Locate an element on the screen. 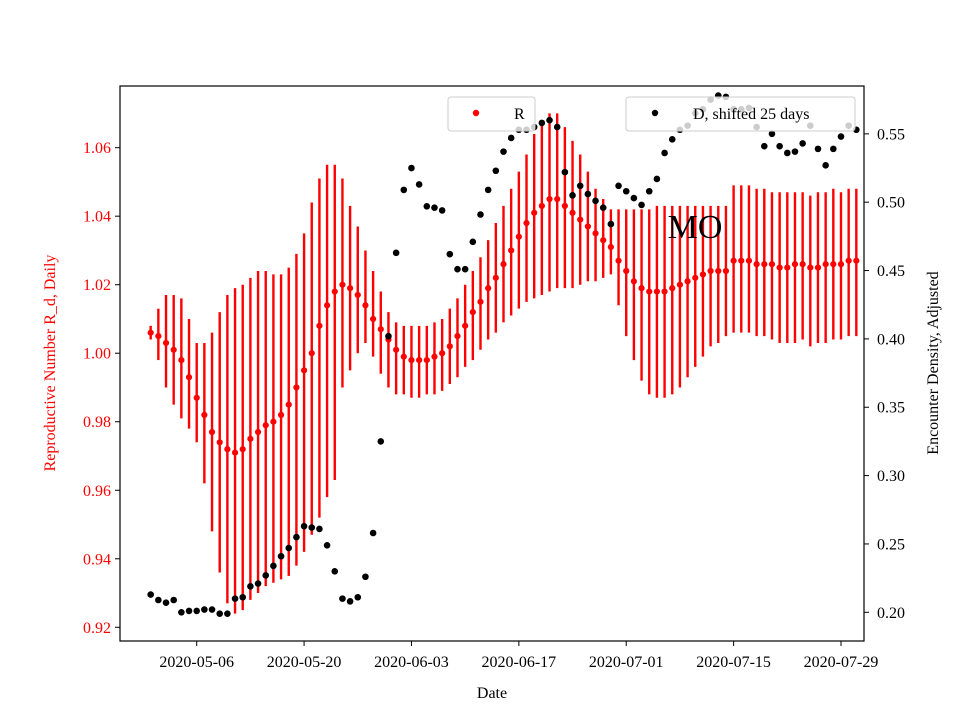 The height and width of the screenshot is (720, 960). left-y-tick-label: 0.94 is located at coordinates (97, 559).